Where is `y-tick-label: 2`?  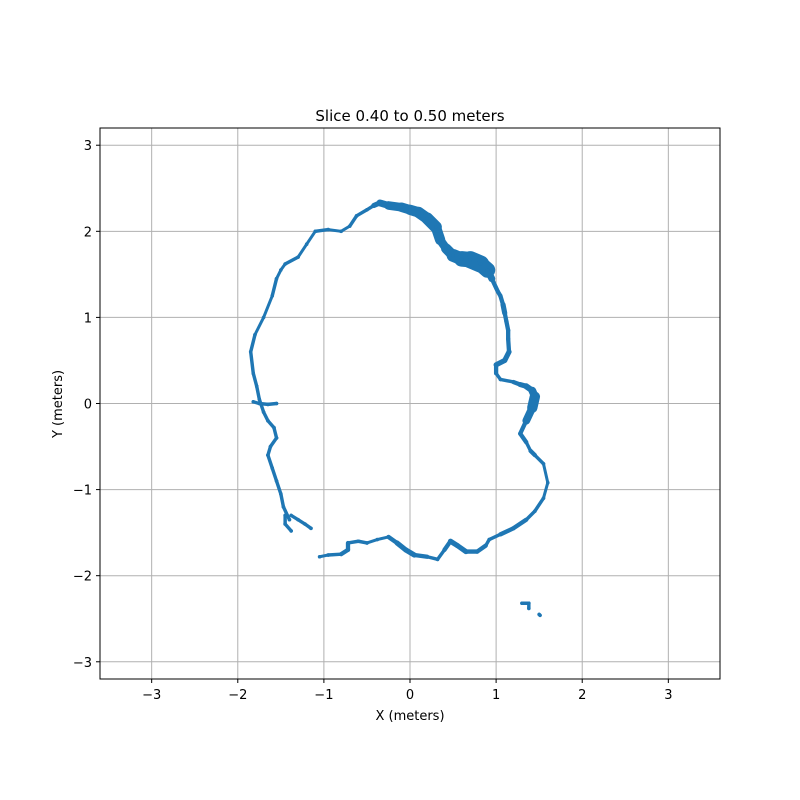 y-tick-label: 2 is located at coordinates (88, 232).